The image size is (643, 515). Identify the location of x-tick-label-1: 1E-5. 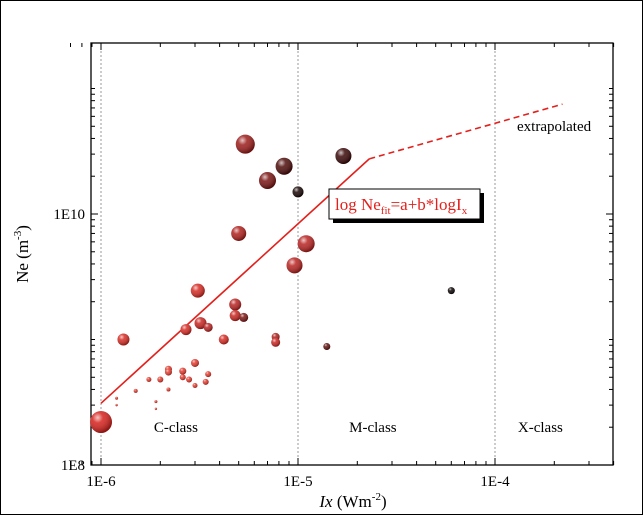
(297, 482).